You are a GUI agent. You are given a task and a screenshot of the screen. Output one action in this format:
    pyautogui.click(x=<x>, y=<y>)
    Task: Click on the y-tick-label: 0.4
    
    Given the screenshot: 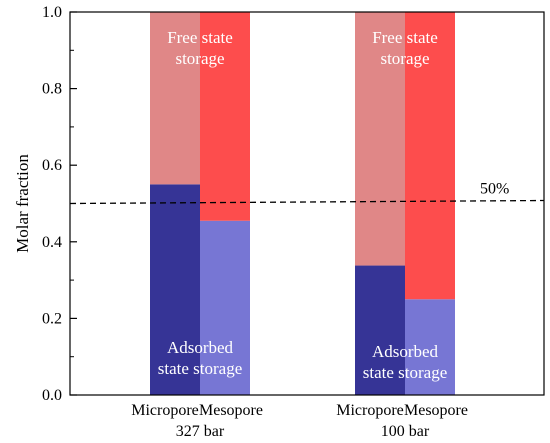 What is the action you would take?
    pyautogui.click(x=52, y=242)
    